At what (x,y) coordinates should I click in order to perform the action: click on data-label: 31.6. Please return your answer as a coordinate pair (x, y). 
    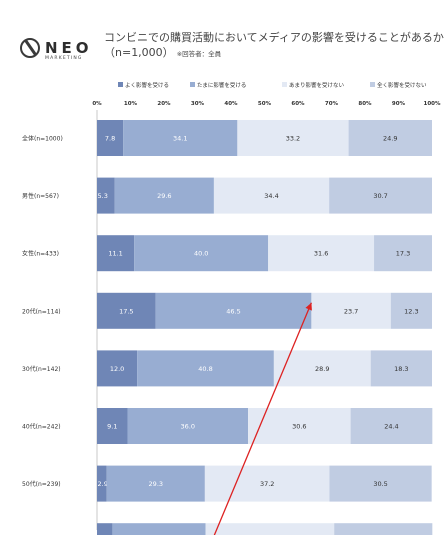
    Looking at the image, I should click on (321, 254).